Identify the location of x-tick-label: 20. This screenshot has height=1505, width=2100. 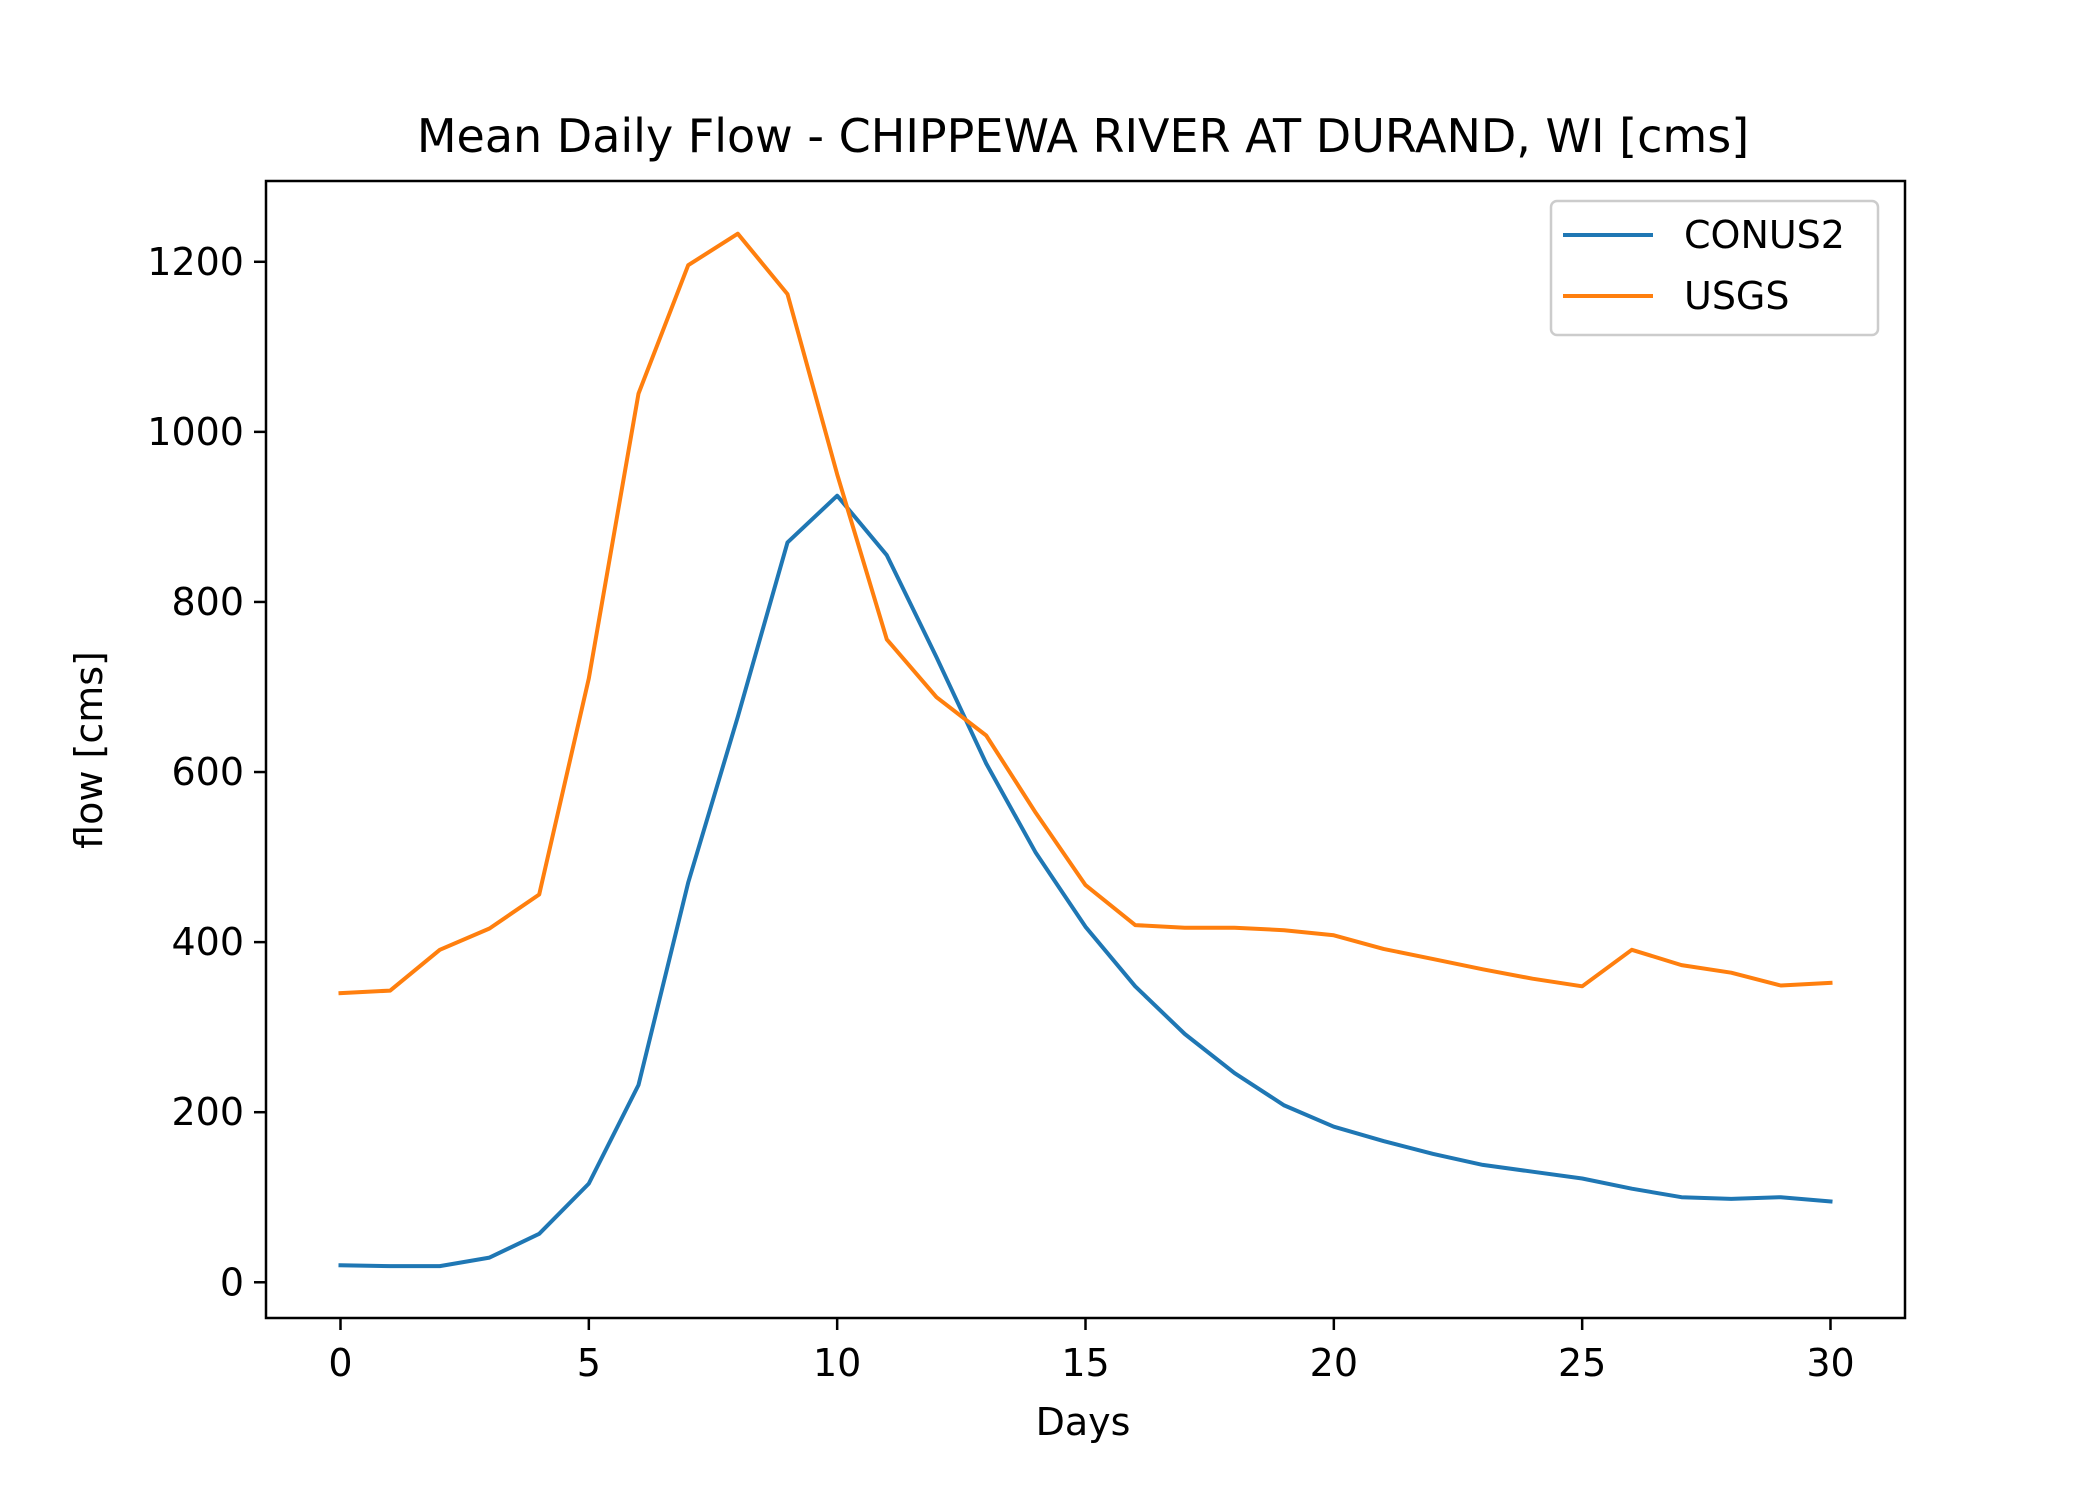
(1334, 1363).